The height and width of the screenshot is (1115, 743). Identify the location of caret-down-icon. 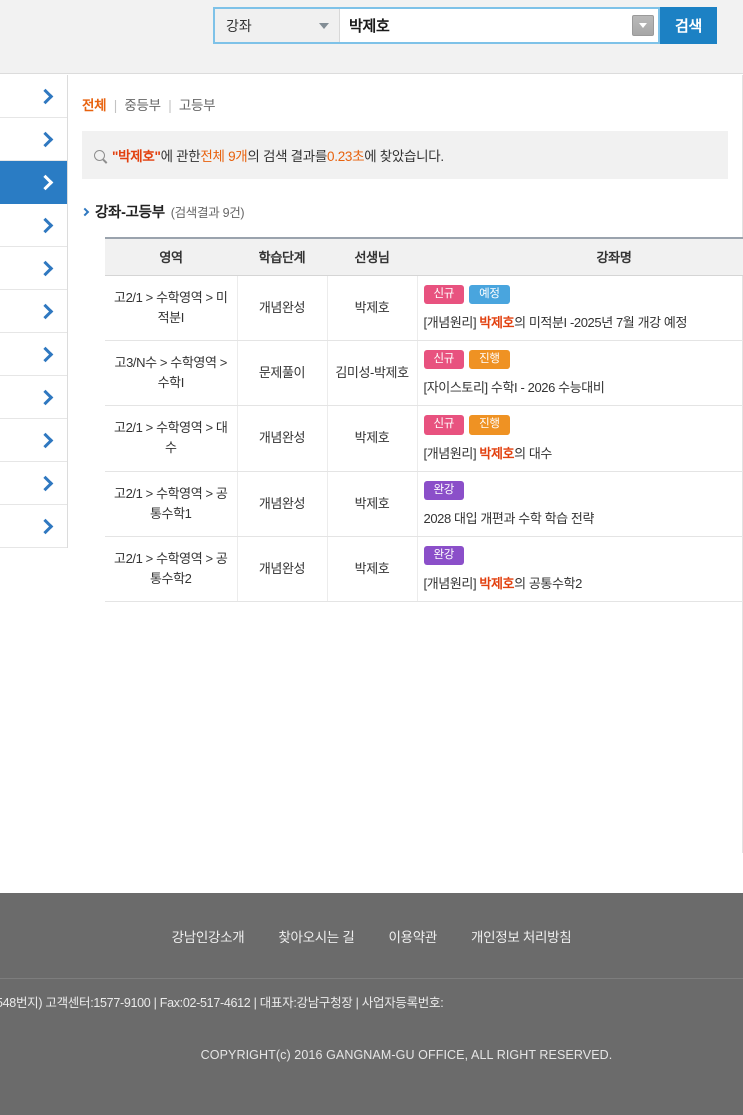
(643, 25).